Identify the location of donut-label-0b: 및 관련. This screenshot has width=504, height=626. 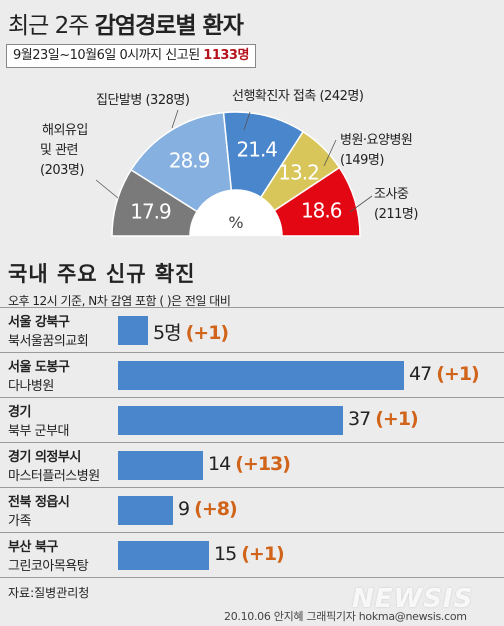
(59, 150).